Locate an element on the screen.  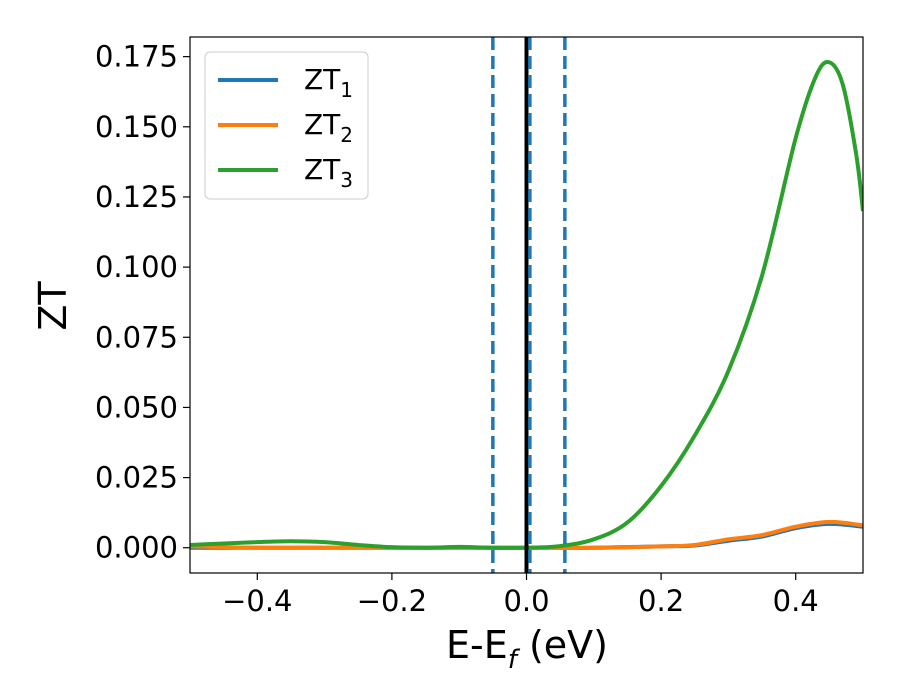
y-tick-label: 0.050 is located at coordinates (136, 407).